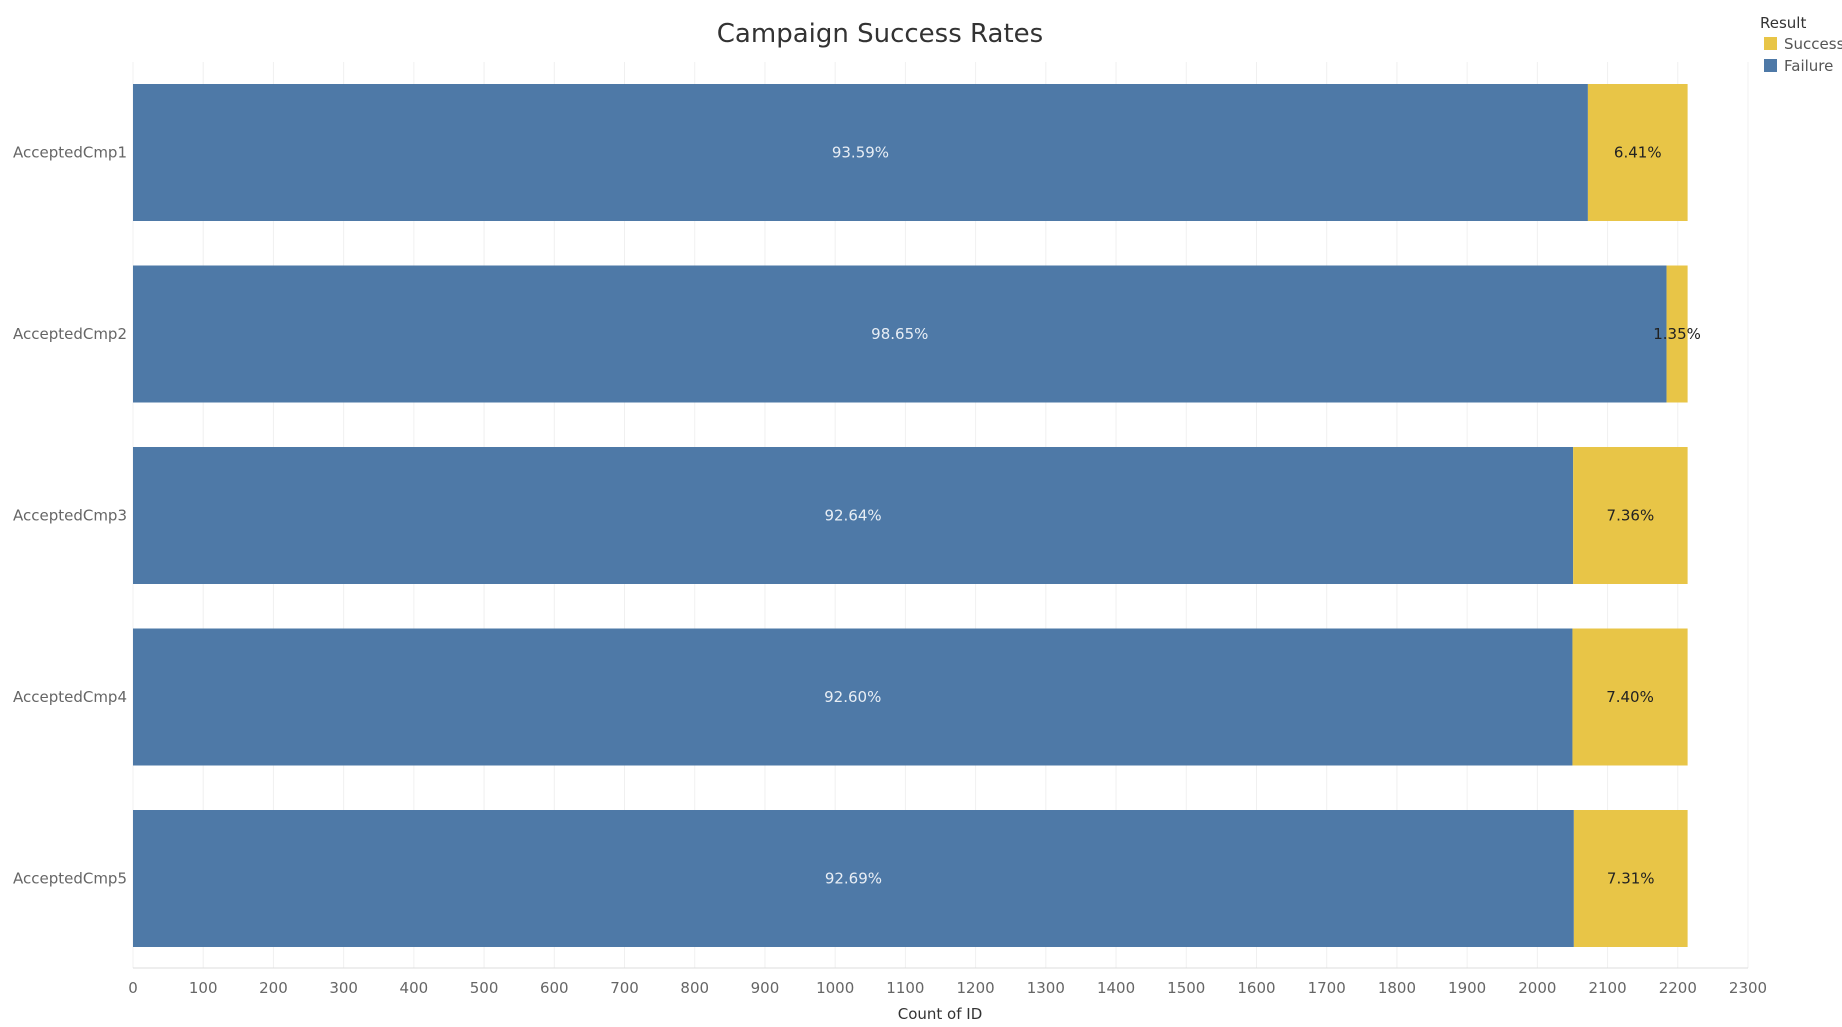 Image resolution: width=1842 pixels, height=1027 pixels. Describe the element at coordinates (554, 988) in the screenshot. I see `x-tick-label: 600` at that location.